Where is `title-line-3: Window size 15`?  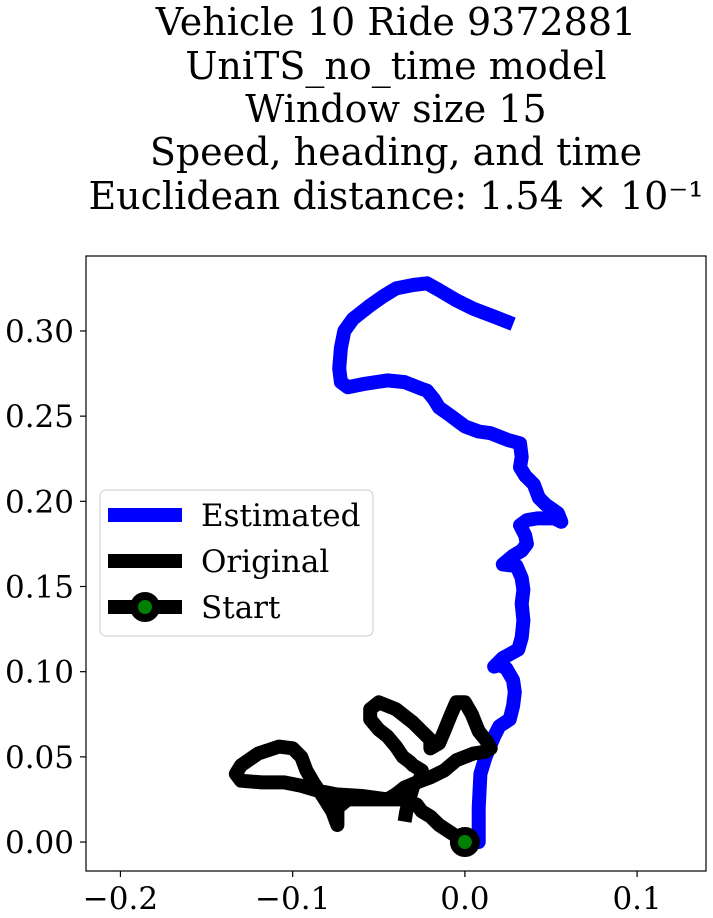
title-line-3: Window size 15 is located at coordinates (395, 109).